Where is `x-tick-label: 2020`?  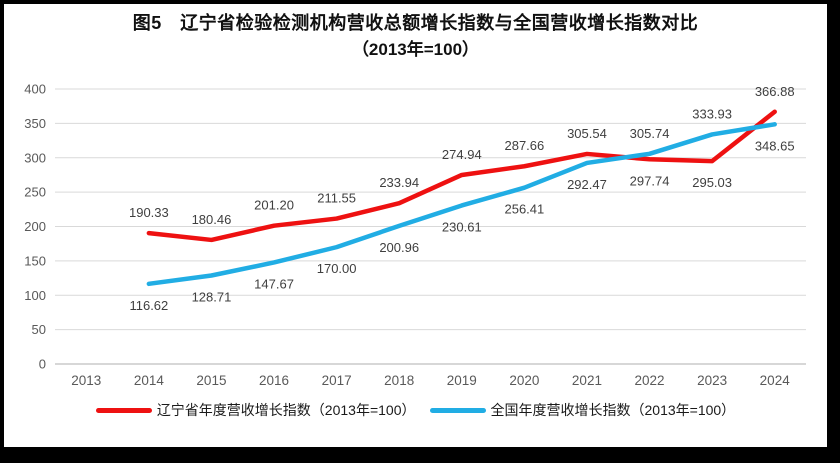 x-tick-label: 2020 is located at coordinates (524, 380).